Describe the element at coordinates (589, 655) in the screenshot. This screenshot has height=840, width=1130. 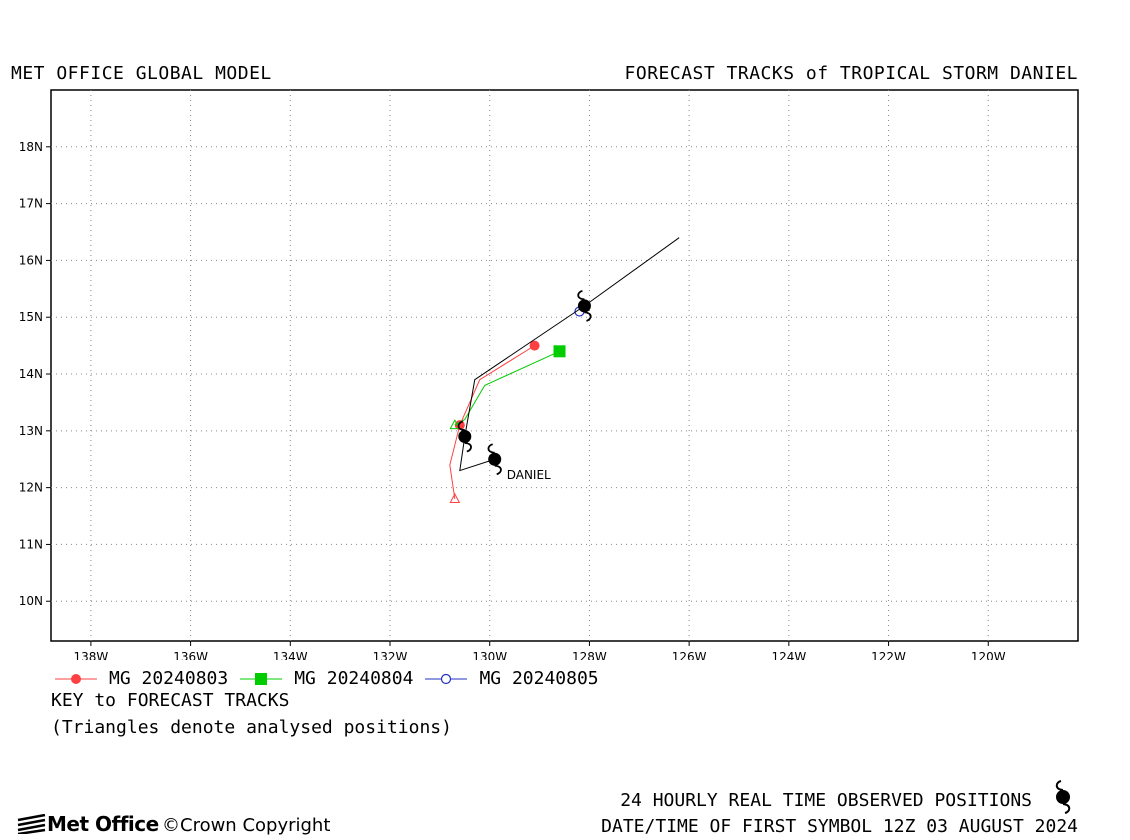
I see `lon-tick-label: 128W` at that location.